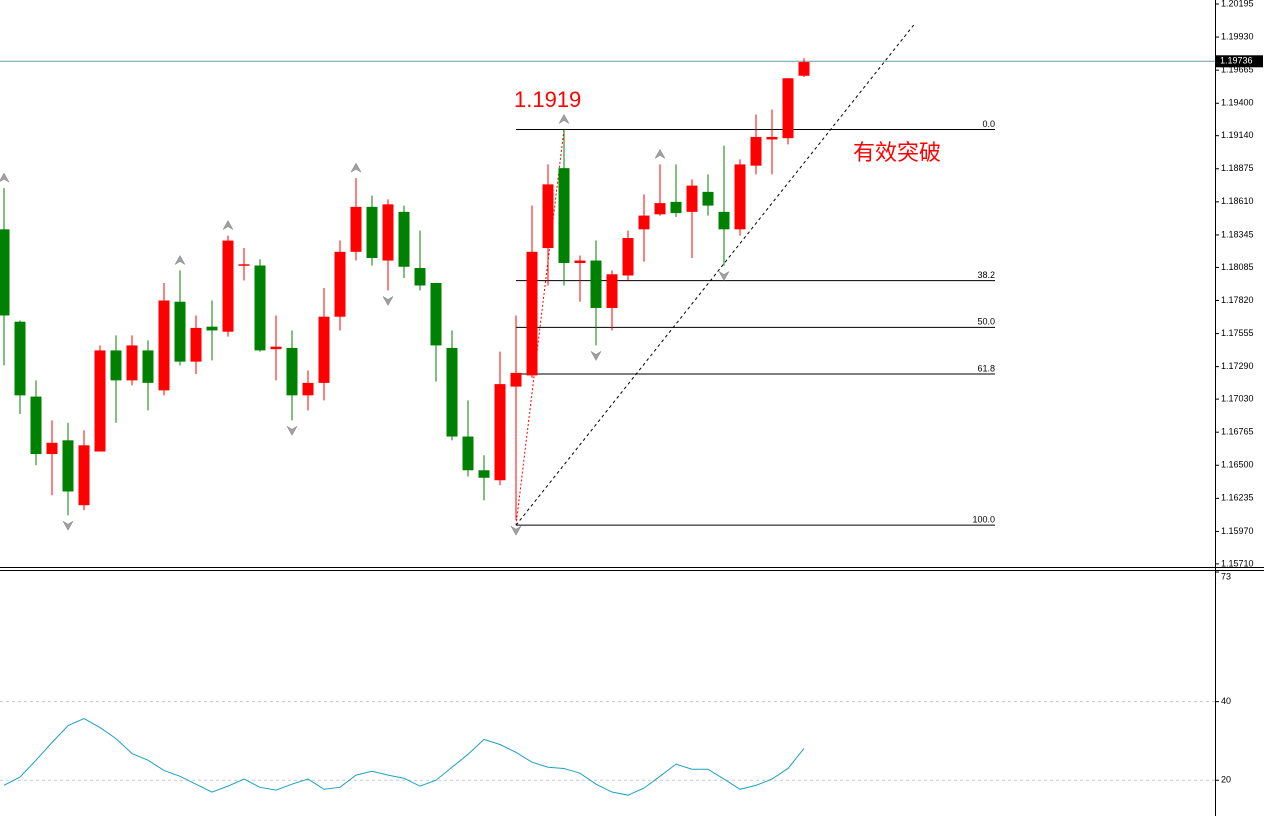 The image size is (1264, 816). Describe the element at coordinates (983, 520) in the screenshot. I see `fib-level-label: 100.0` at that location.